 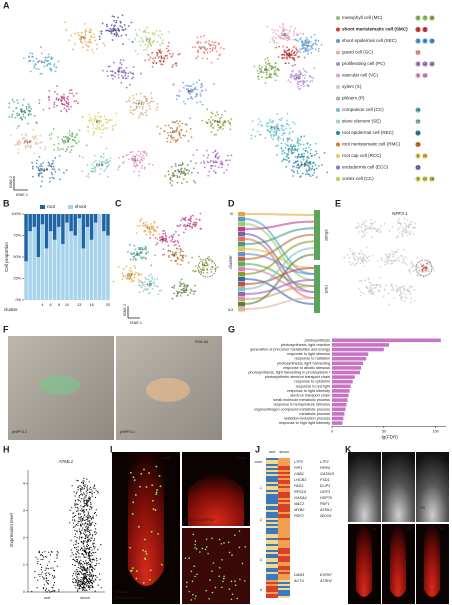 What do you see at coordinates (38, 278) in the screenshot?
I see `bar` at bounding box center [38, 278].